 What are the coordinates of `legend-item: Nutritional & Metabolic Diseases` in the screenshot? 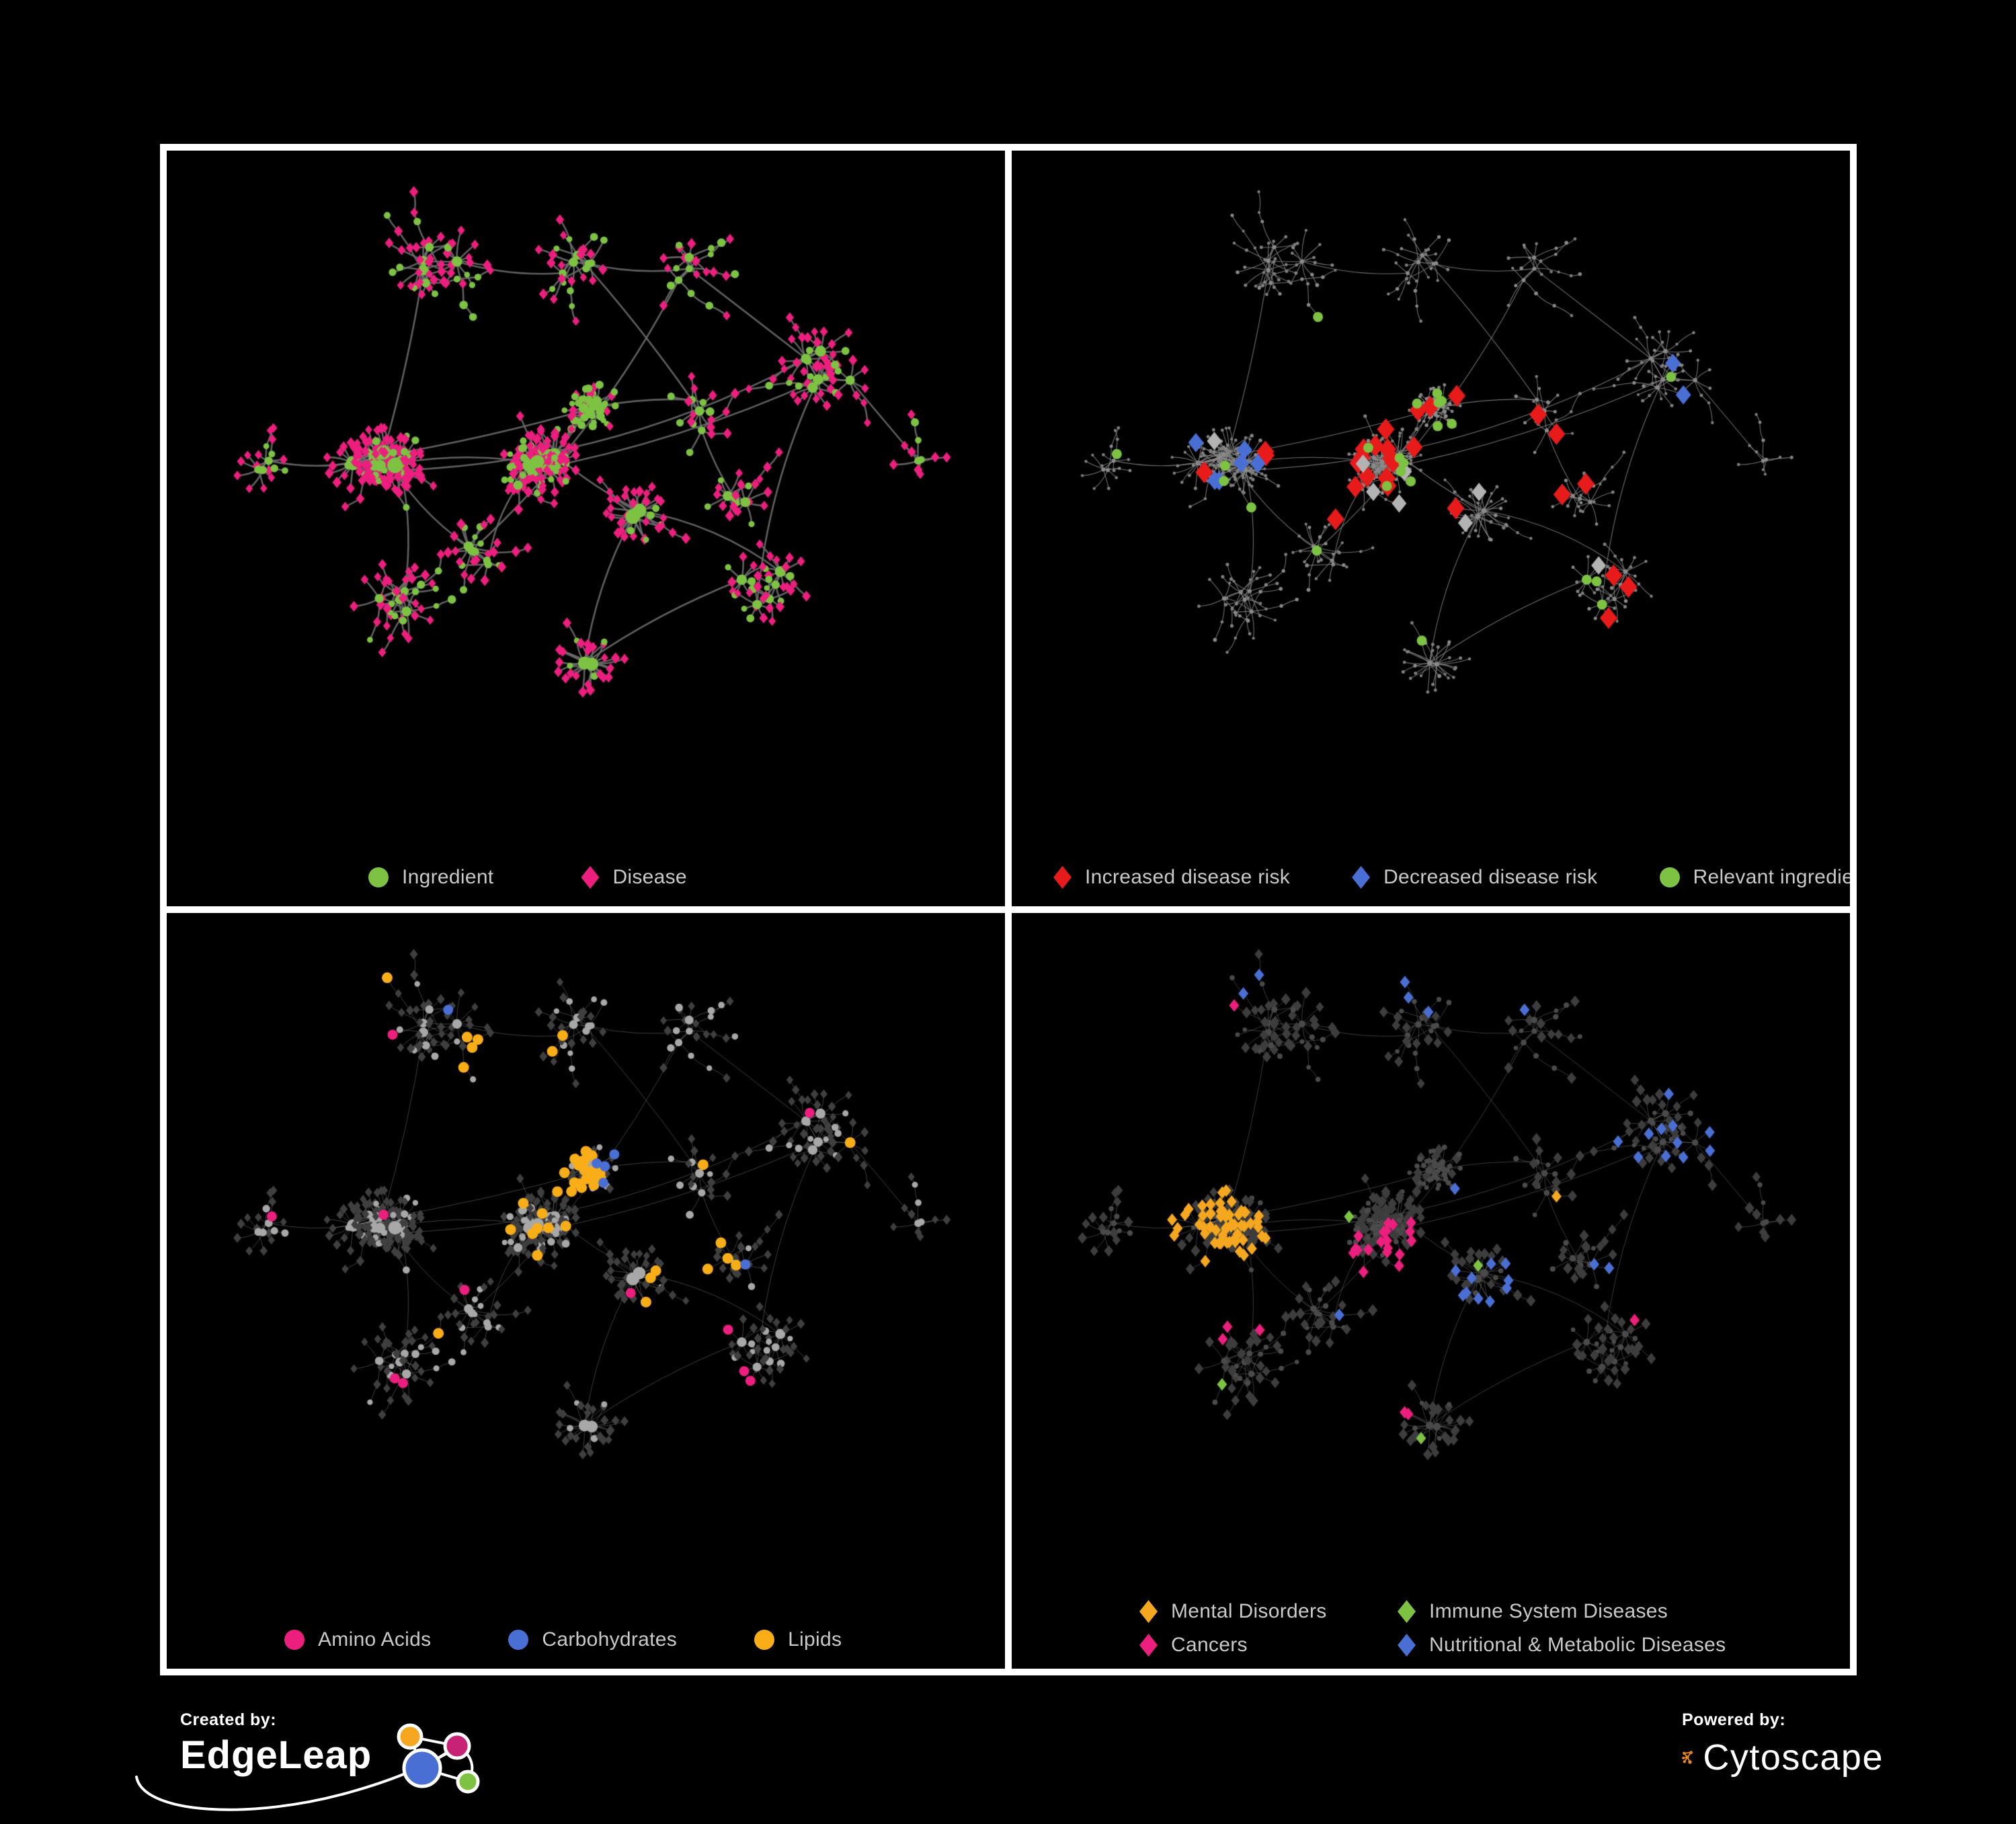 It's located at (1562, 1645).